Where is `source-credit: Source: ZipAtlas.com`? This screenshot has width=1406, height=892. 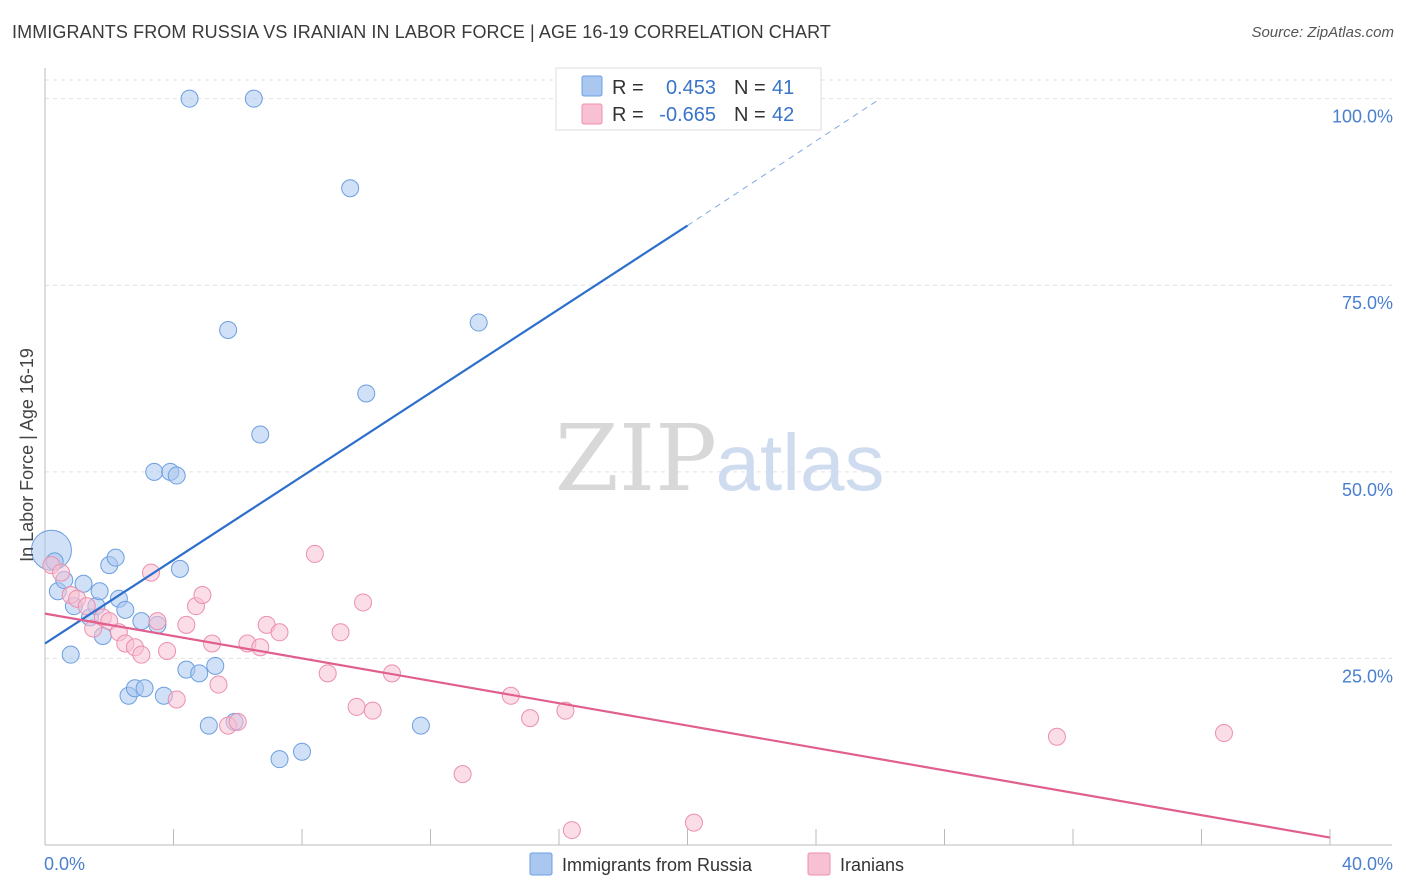
source-credit: Source: ZipAtlas.com is located at coordinates (1322, 32).